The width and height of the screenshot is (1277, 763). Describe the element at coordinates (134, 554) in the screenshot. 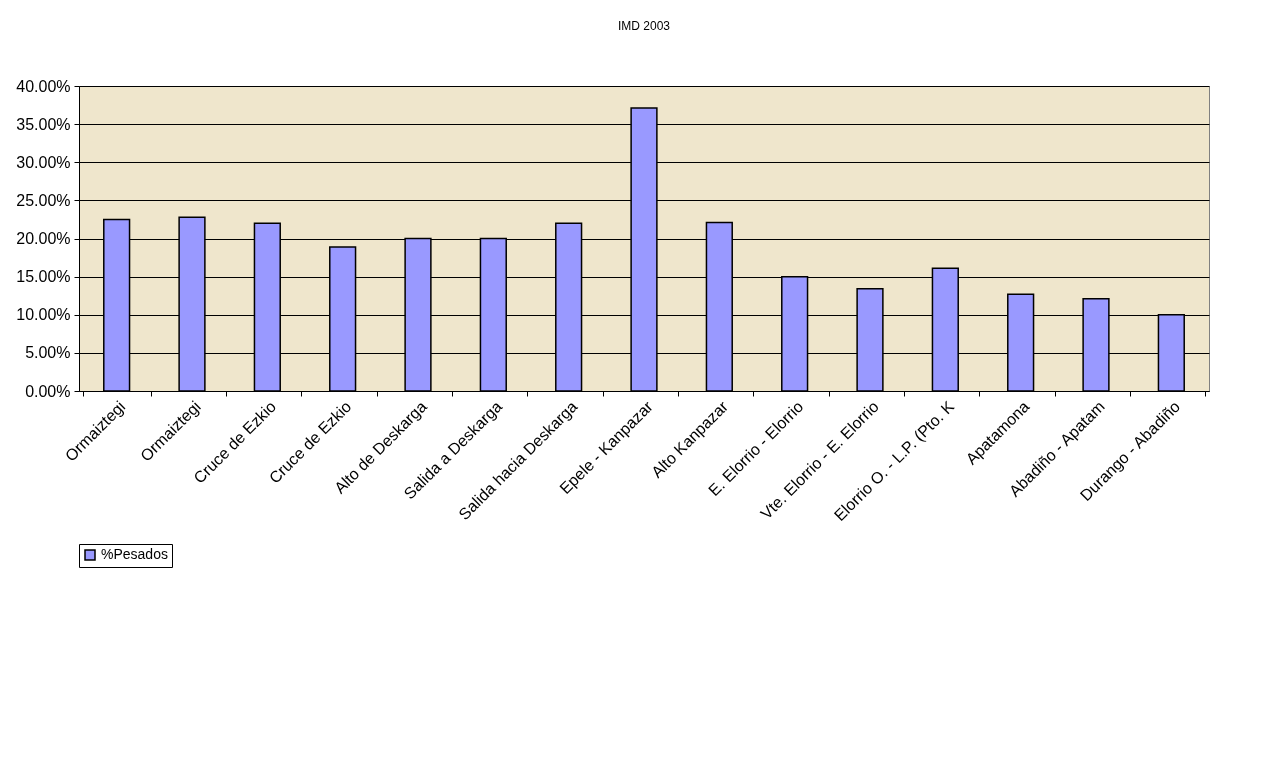

I see `legend-label: %Pesados` at that location.